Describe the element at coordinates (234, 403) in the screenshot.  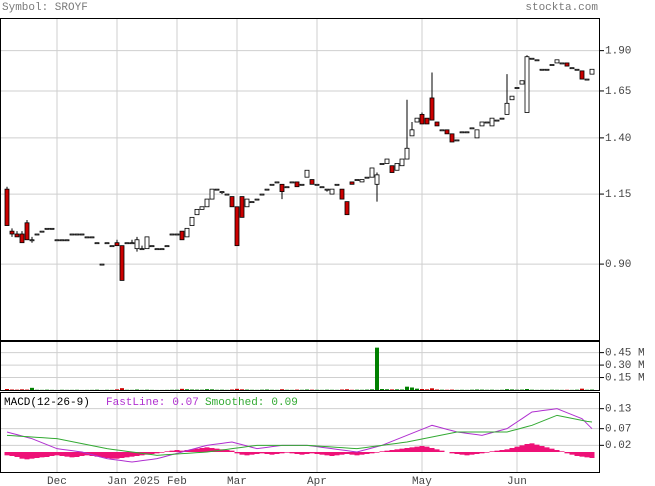
I see `legend-name: Smoothed:` at that location.